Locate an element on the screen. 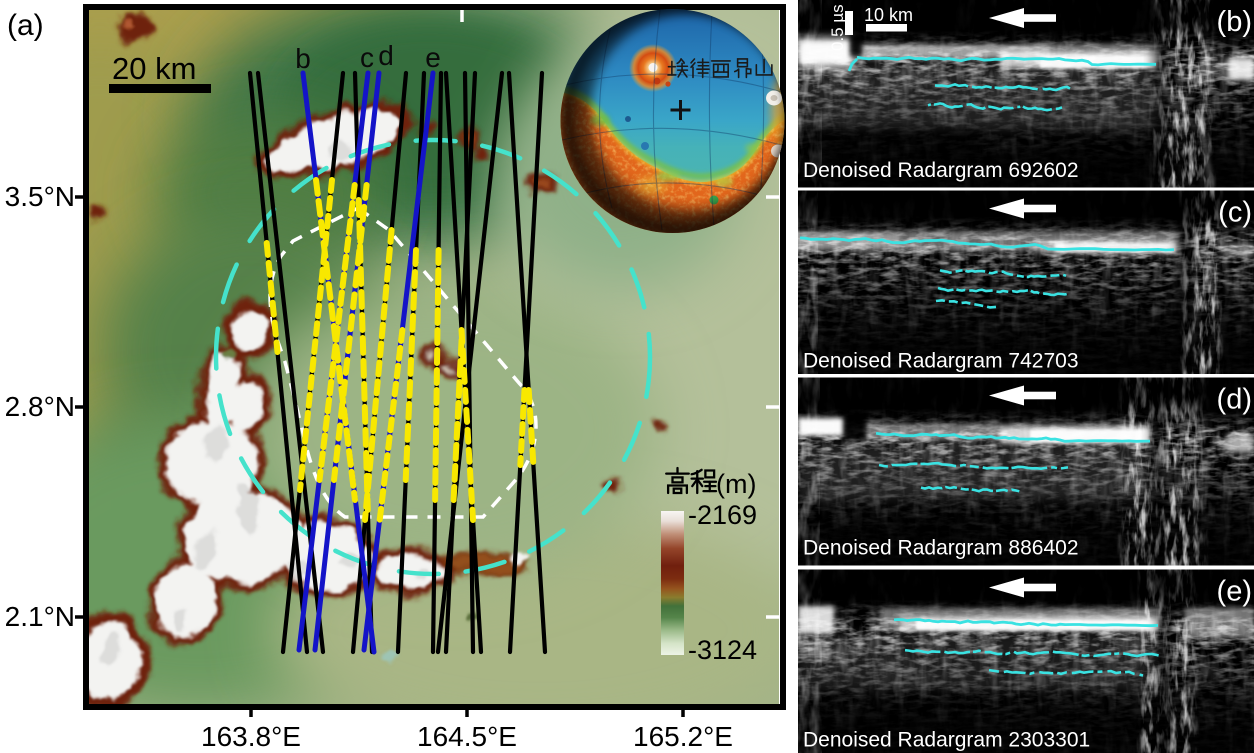  svg-text: d is located at coordinates (386, 55).